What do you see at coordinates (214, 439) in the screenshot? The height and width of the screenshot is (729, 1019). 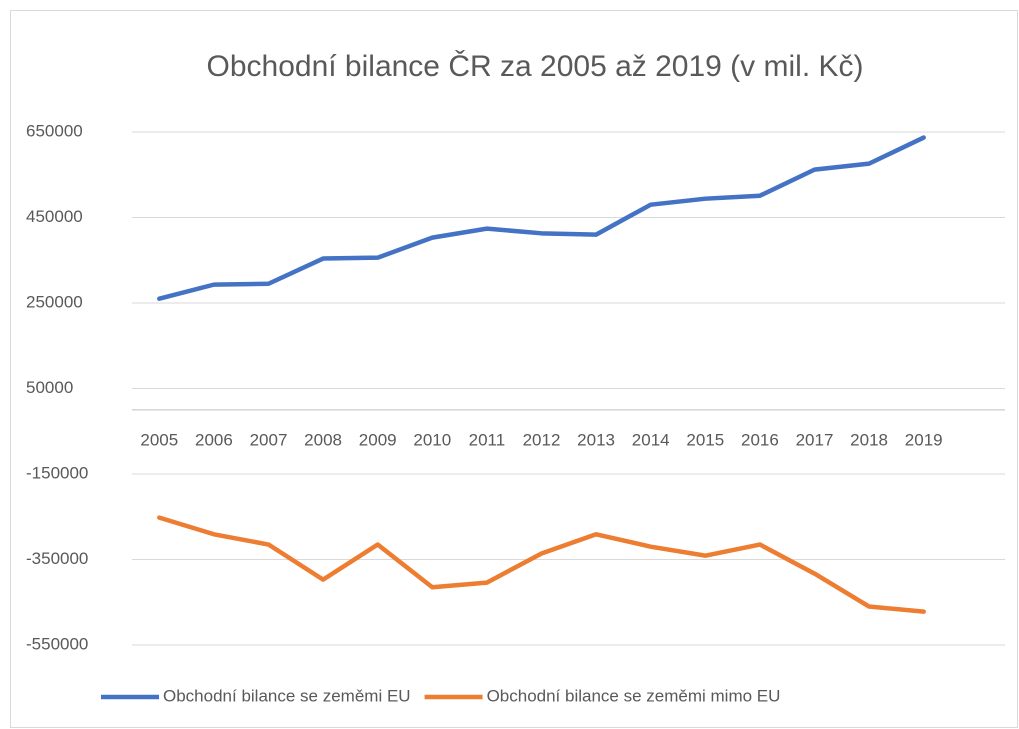 I see `x-tick-label: 2006` at bounding box center [214, 439].